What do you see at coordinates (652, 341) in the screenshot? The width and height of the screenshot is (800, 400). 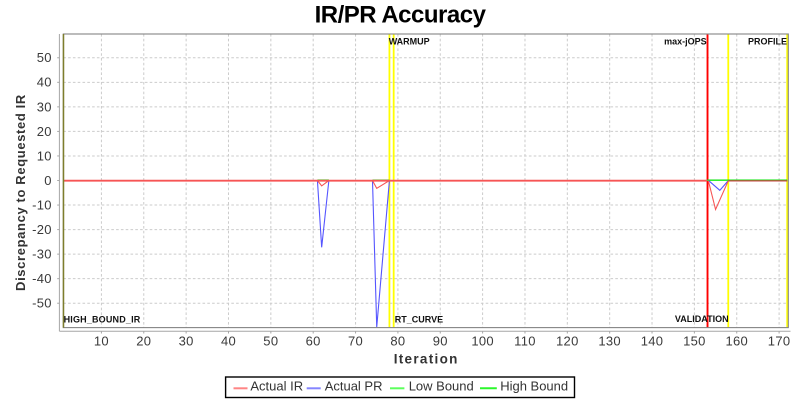 I see `svg-text: 140` at bounding box center [652, 341].